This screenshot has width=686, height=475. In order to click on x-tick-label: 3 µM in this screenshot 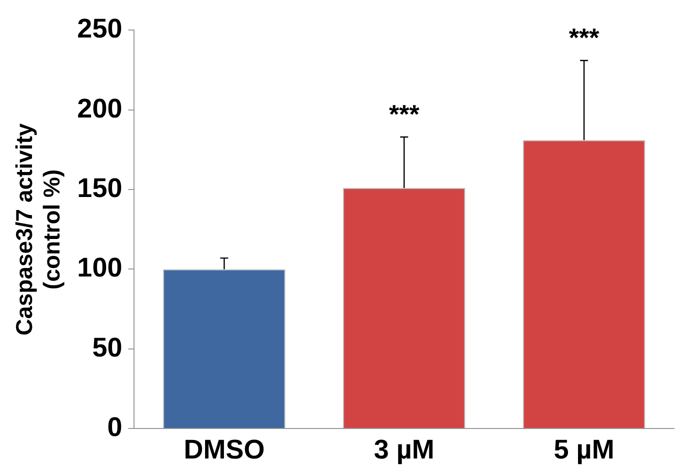, I will do `click(404, 449)`.